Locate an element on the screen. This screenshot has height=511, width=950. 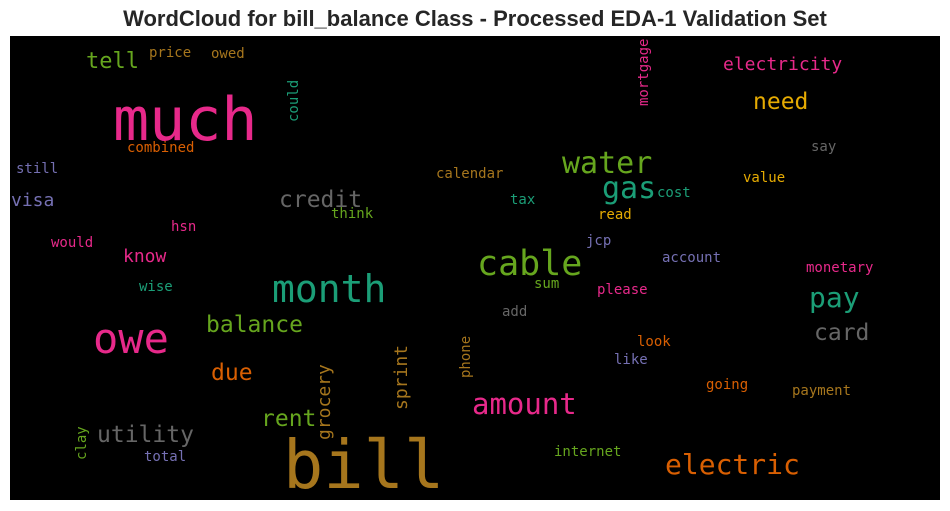
cloud-word: electric is located at coordinates (732, 464).